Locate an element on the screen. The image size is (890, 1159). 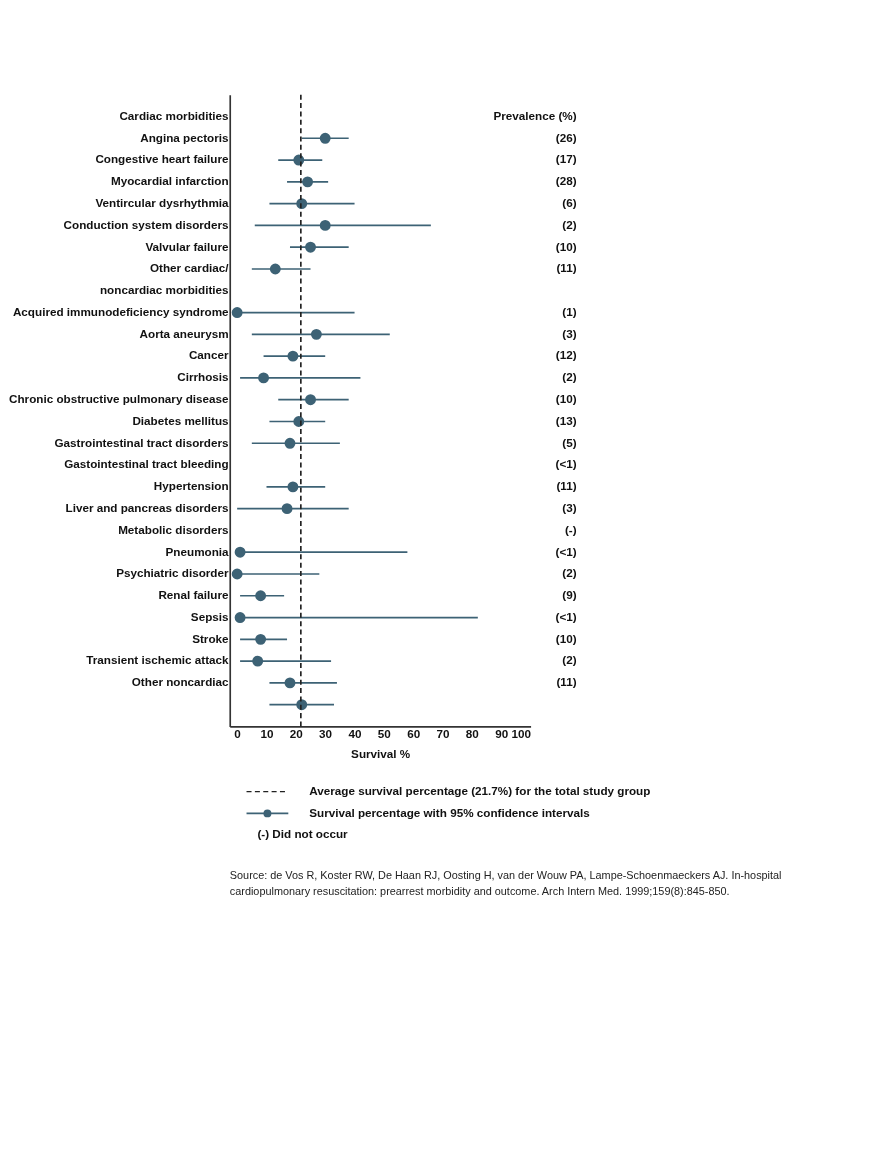
x-tick-label: 100 is located at coordinates (521, 733).